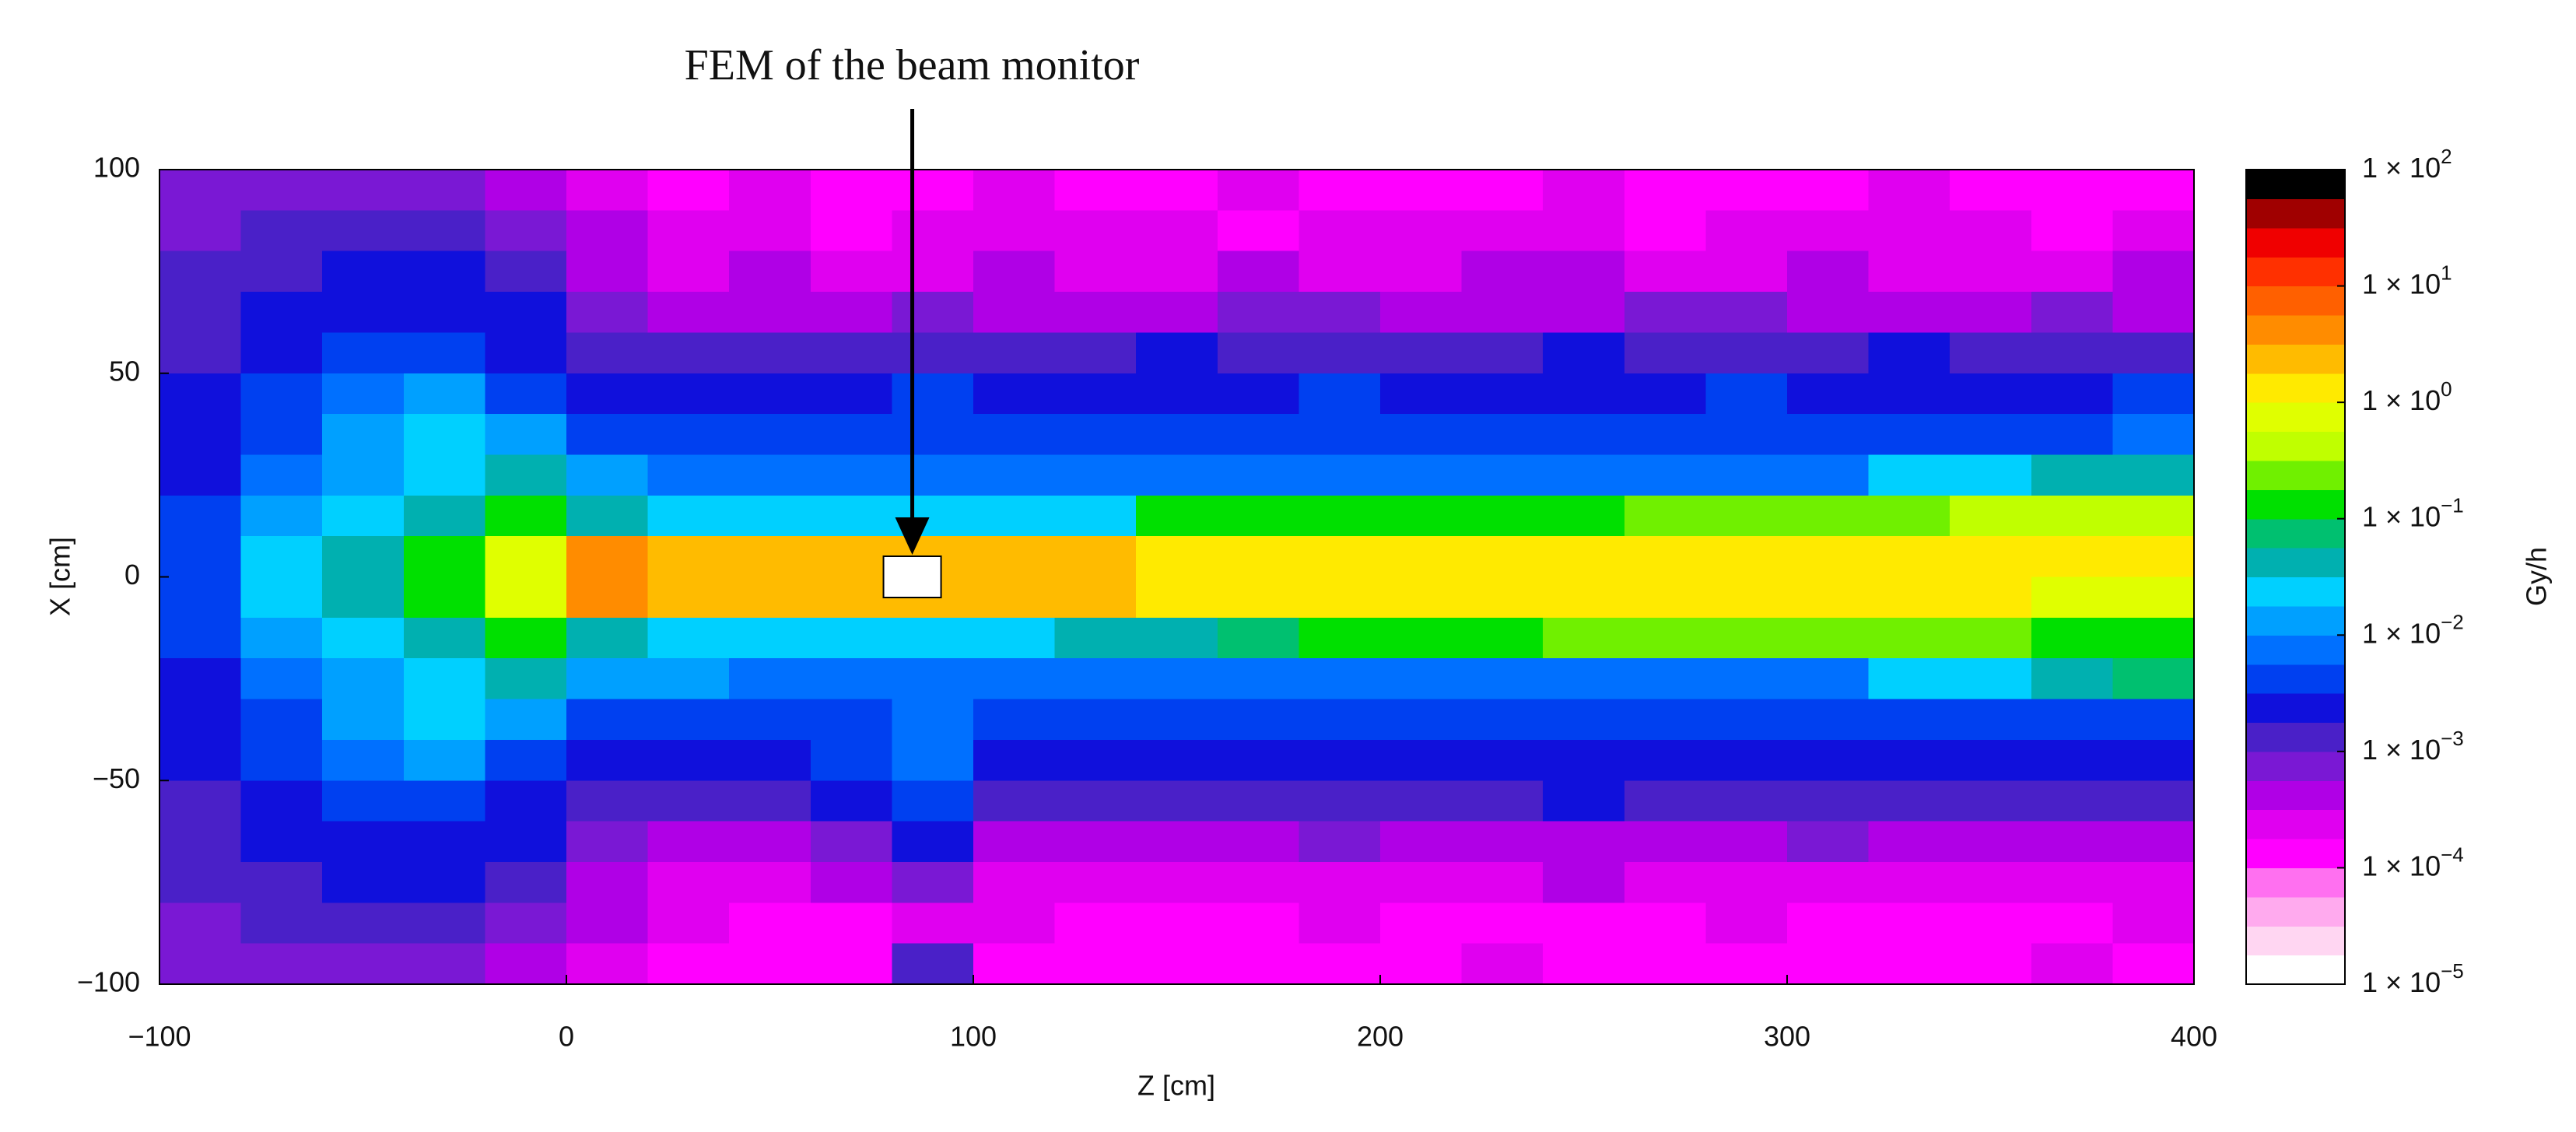 This screenshot has width=2576, height=1132. What do you see at coordinates (1176, 1086) in the screenshot?
I see `x-axis-label: Z [cm]` at bounding box center [1176, 1086].